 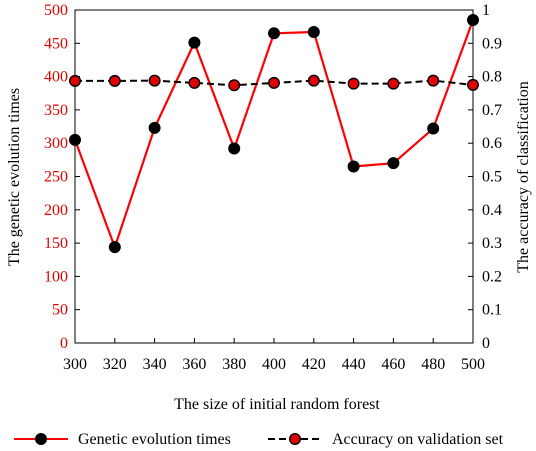 I want to click on x-tick-label: 400, so click(x=274, y=364).